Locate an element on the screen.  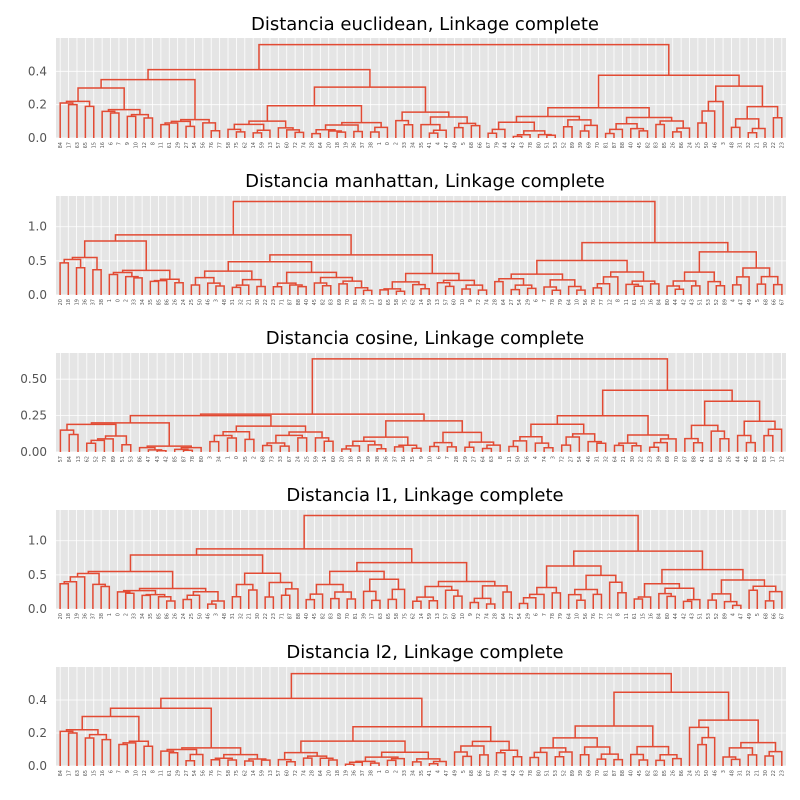
leaf-label: 88 is located at coordinates (299, 616).